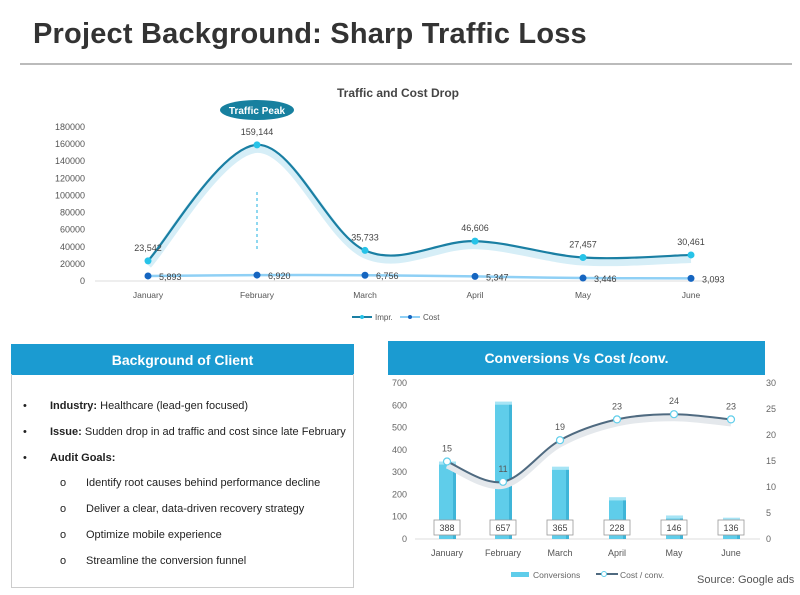 This screenshot has width=800, height=595. Describe the element at coordinates (70, 127) in the screenshot. I see `y-tick-label: 180000` at that location.